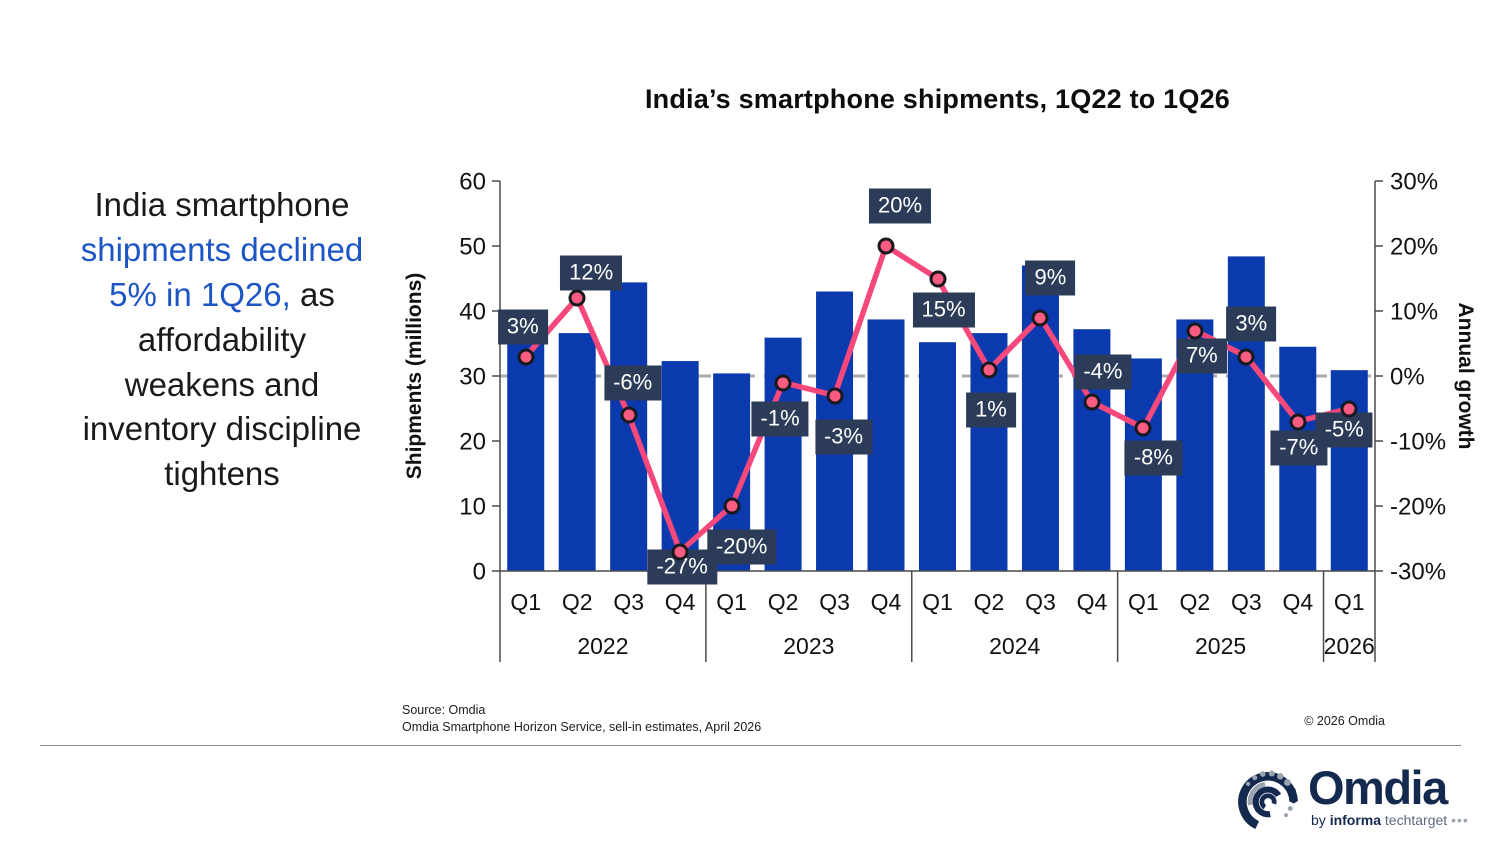  I want to click on growth-data-label: -1%, so click(780, 418).